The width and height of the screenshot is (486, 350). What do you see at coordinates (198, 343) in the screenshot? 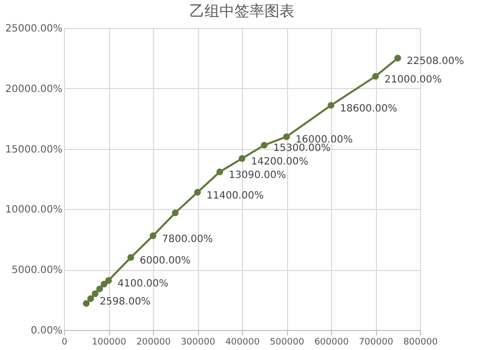
I see `x-tick-label: 300000` at bounding box center [198, 343].